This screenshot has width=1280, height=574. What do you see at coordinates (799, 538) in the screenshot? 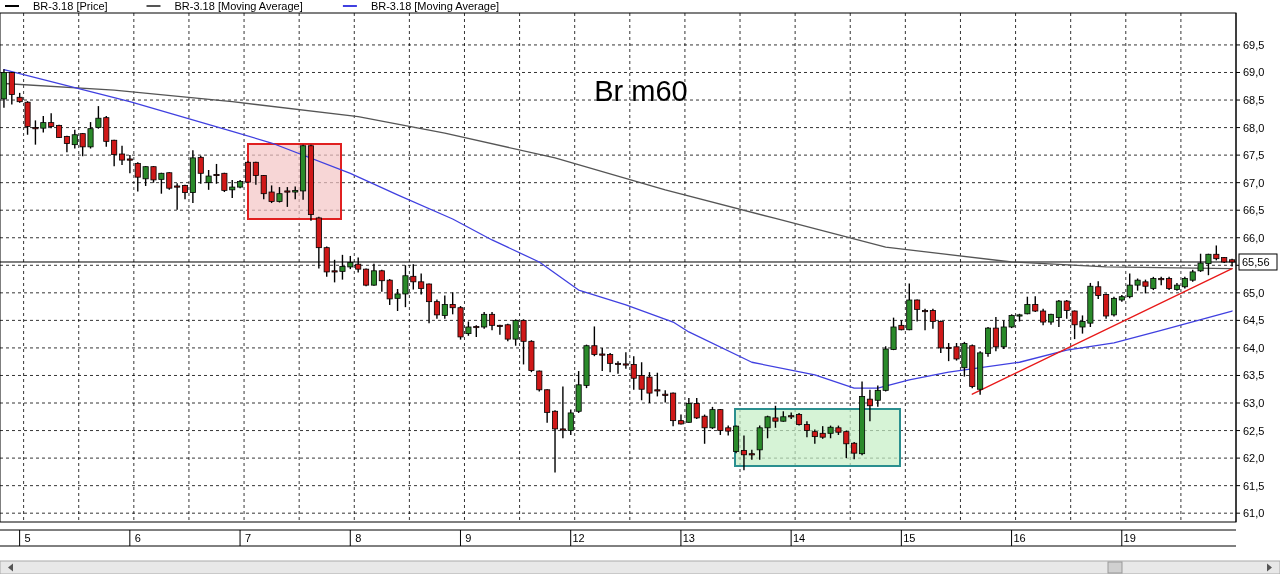
I see `x-tick-label: 14` at bounding box center [799, 538].